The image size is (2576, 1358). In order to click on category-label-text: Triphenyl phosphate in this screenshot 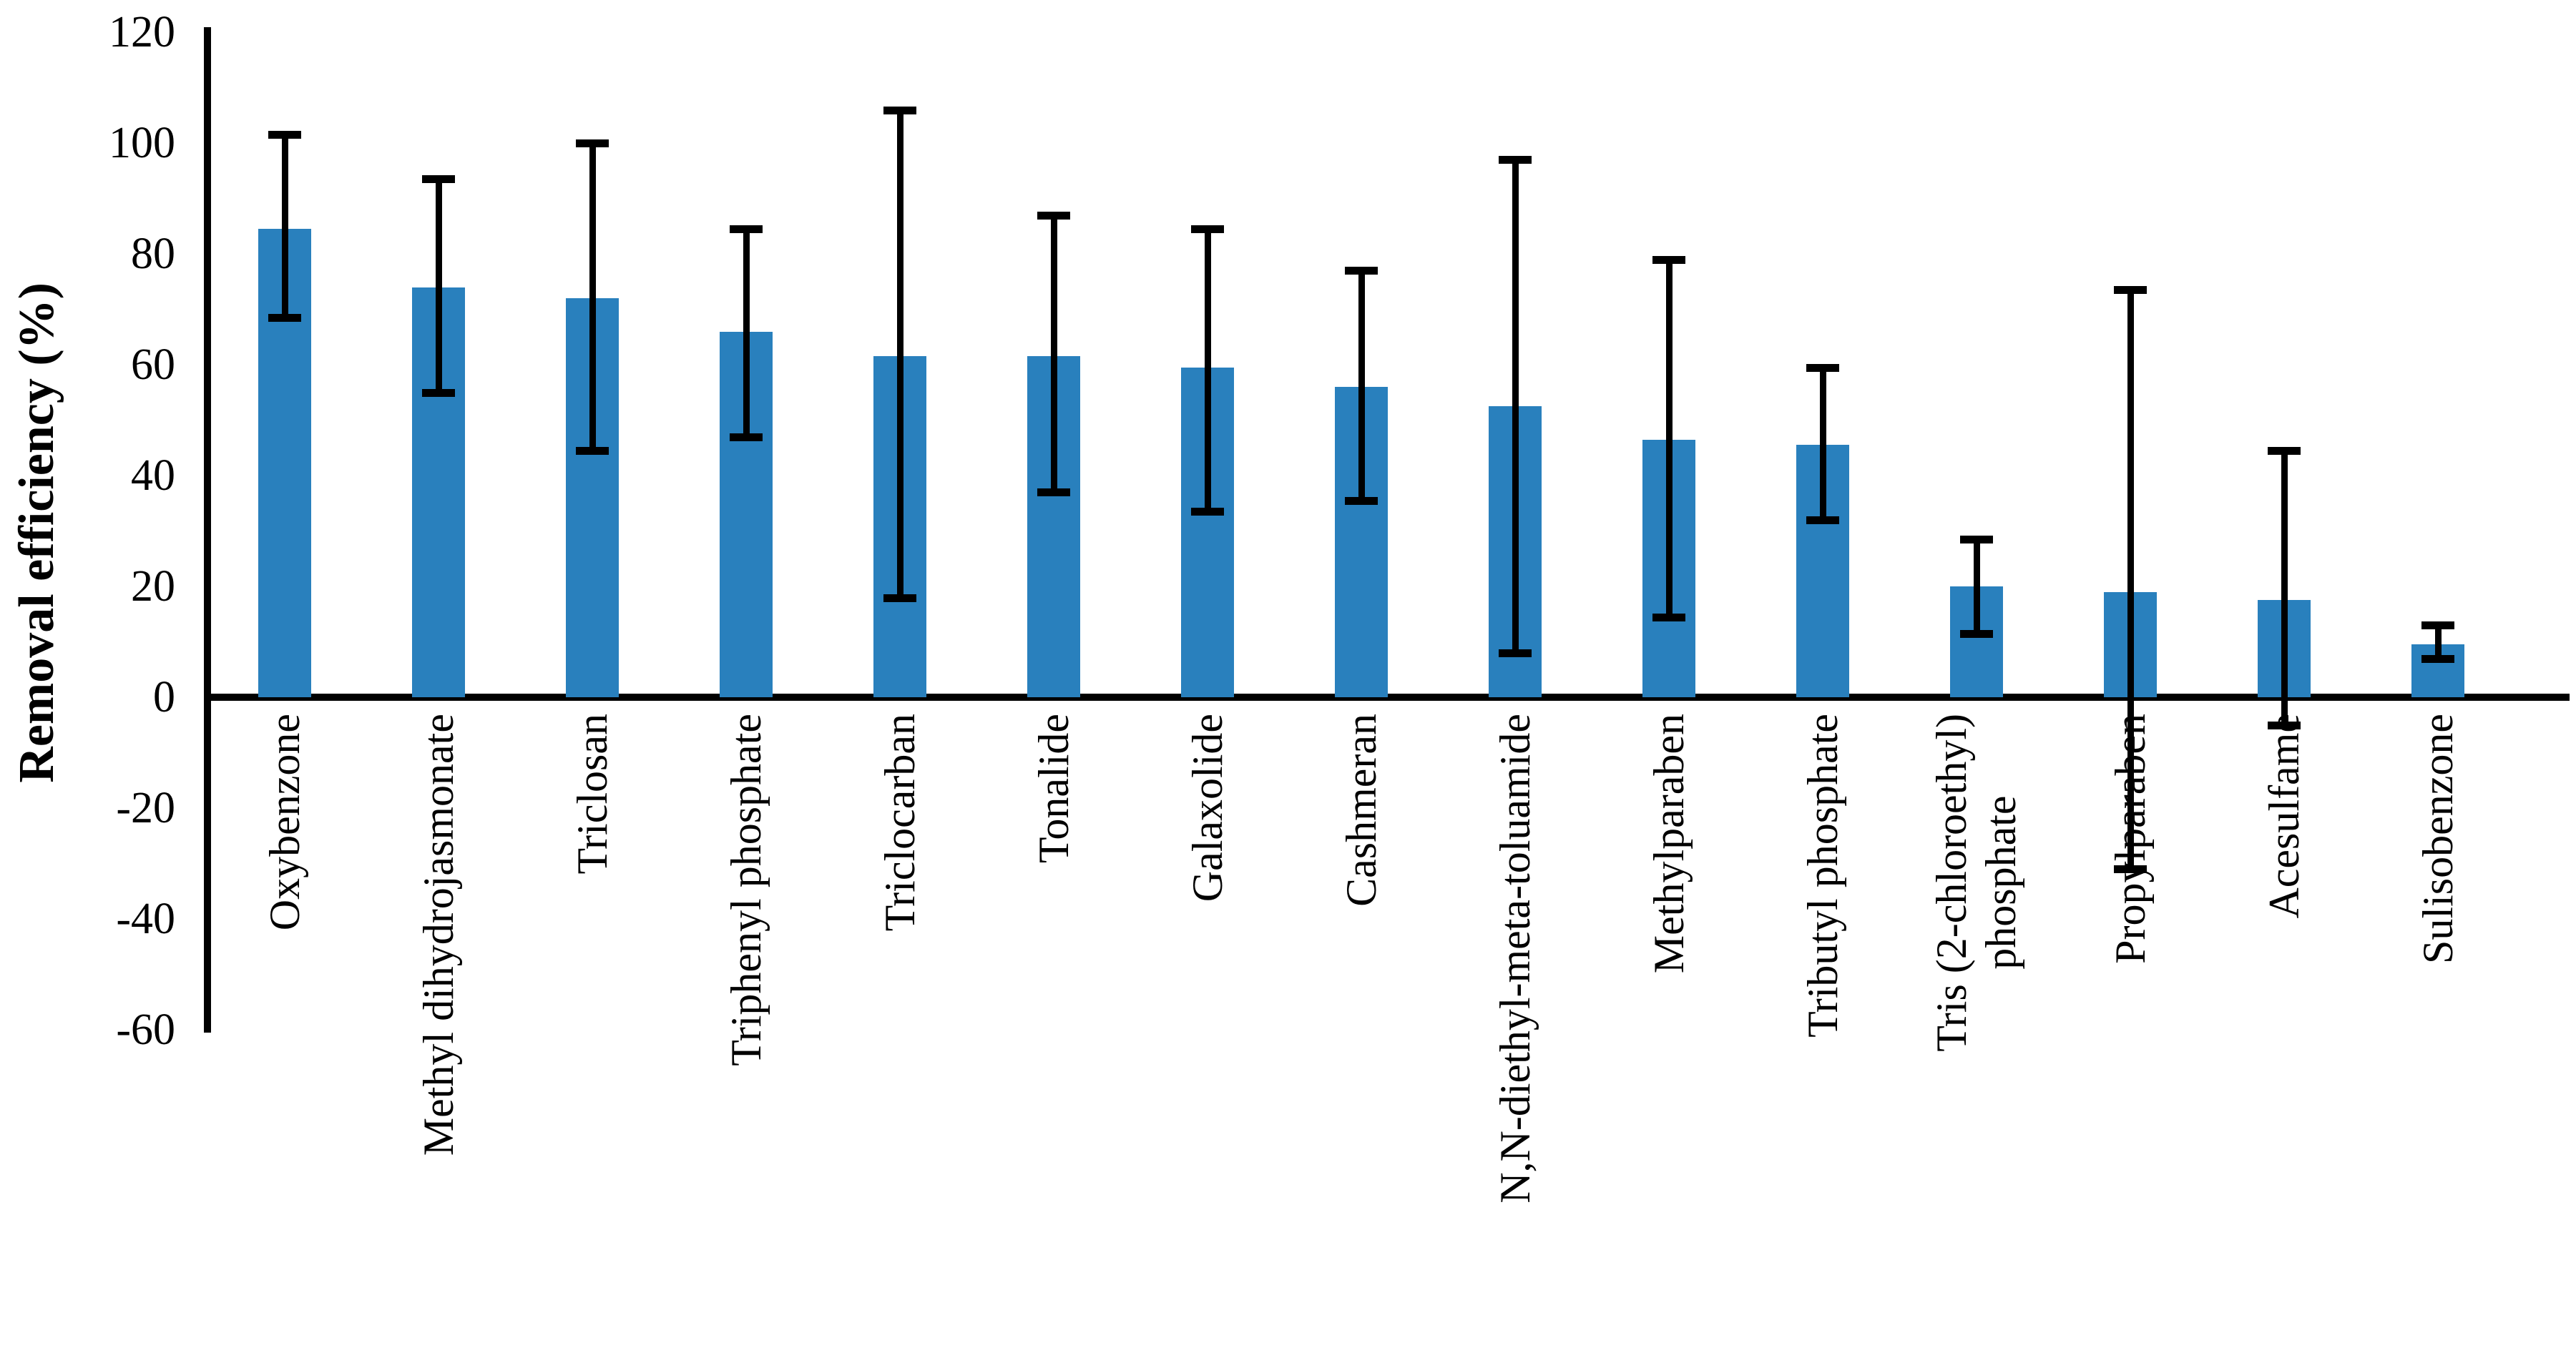, I will do `click(746, 890)`.